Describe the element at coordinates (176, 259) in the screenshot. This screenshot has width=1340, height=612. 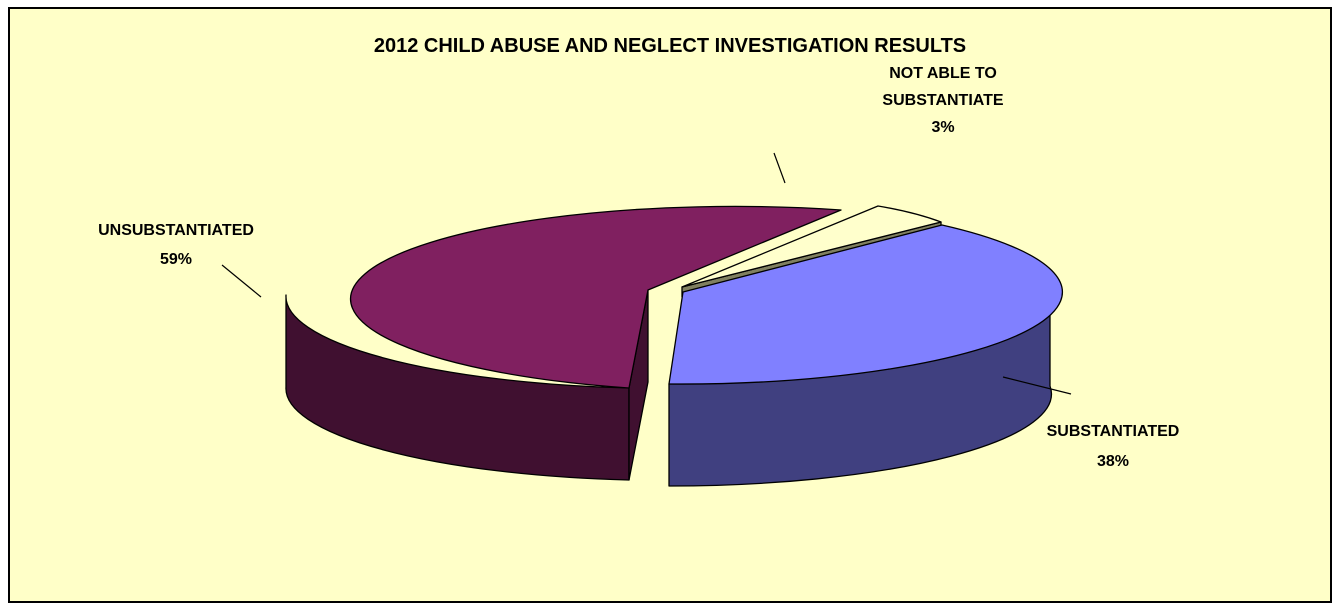
I see `value-unsubstantiated: 59%` at that location.